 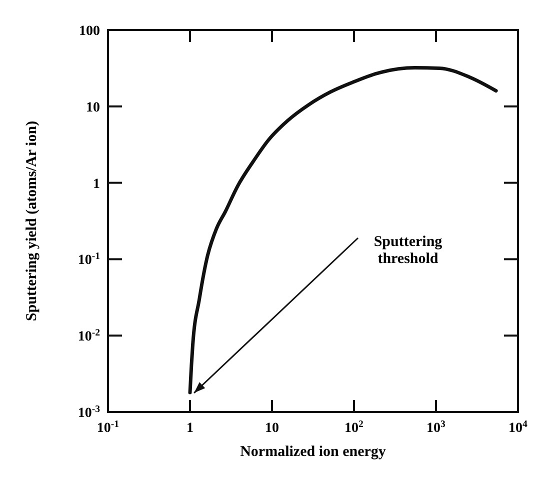 I want to click on x-tick-label: 10$^{2}$, so click(x=354, y=427).